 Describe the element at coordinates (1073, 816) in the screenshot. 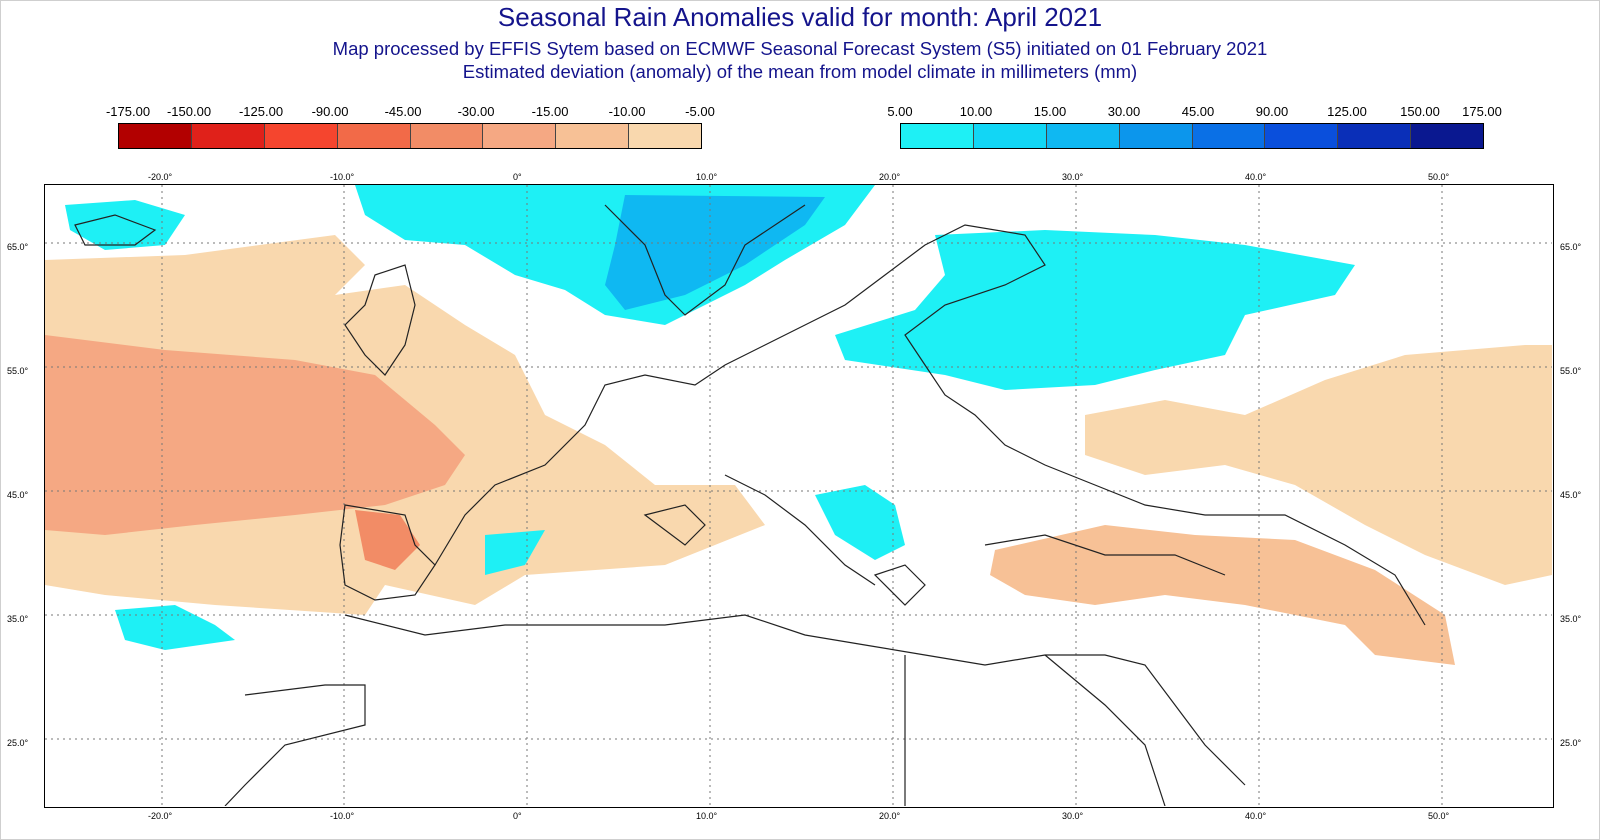

I see `lon-tick-bottom: 30.0°` at that location.